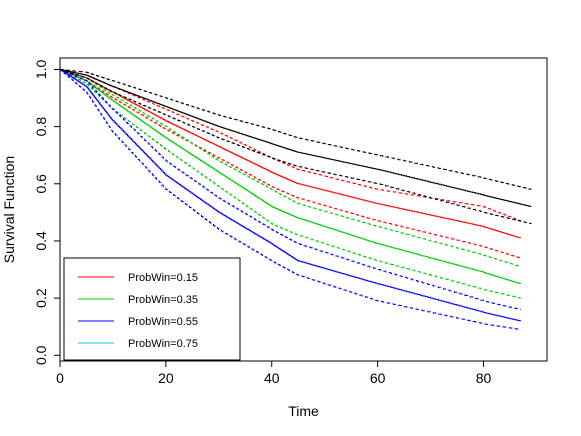 The width and height of the screenshot is (581, 436). I want to click on x-tick-label: 60, so click(378, 378).